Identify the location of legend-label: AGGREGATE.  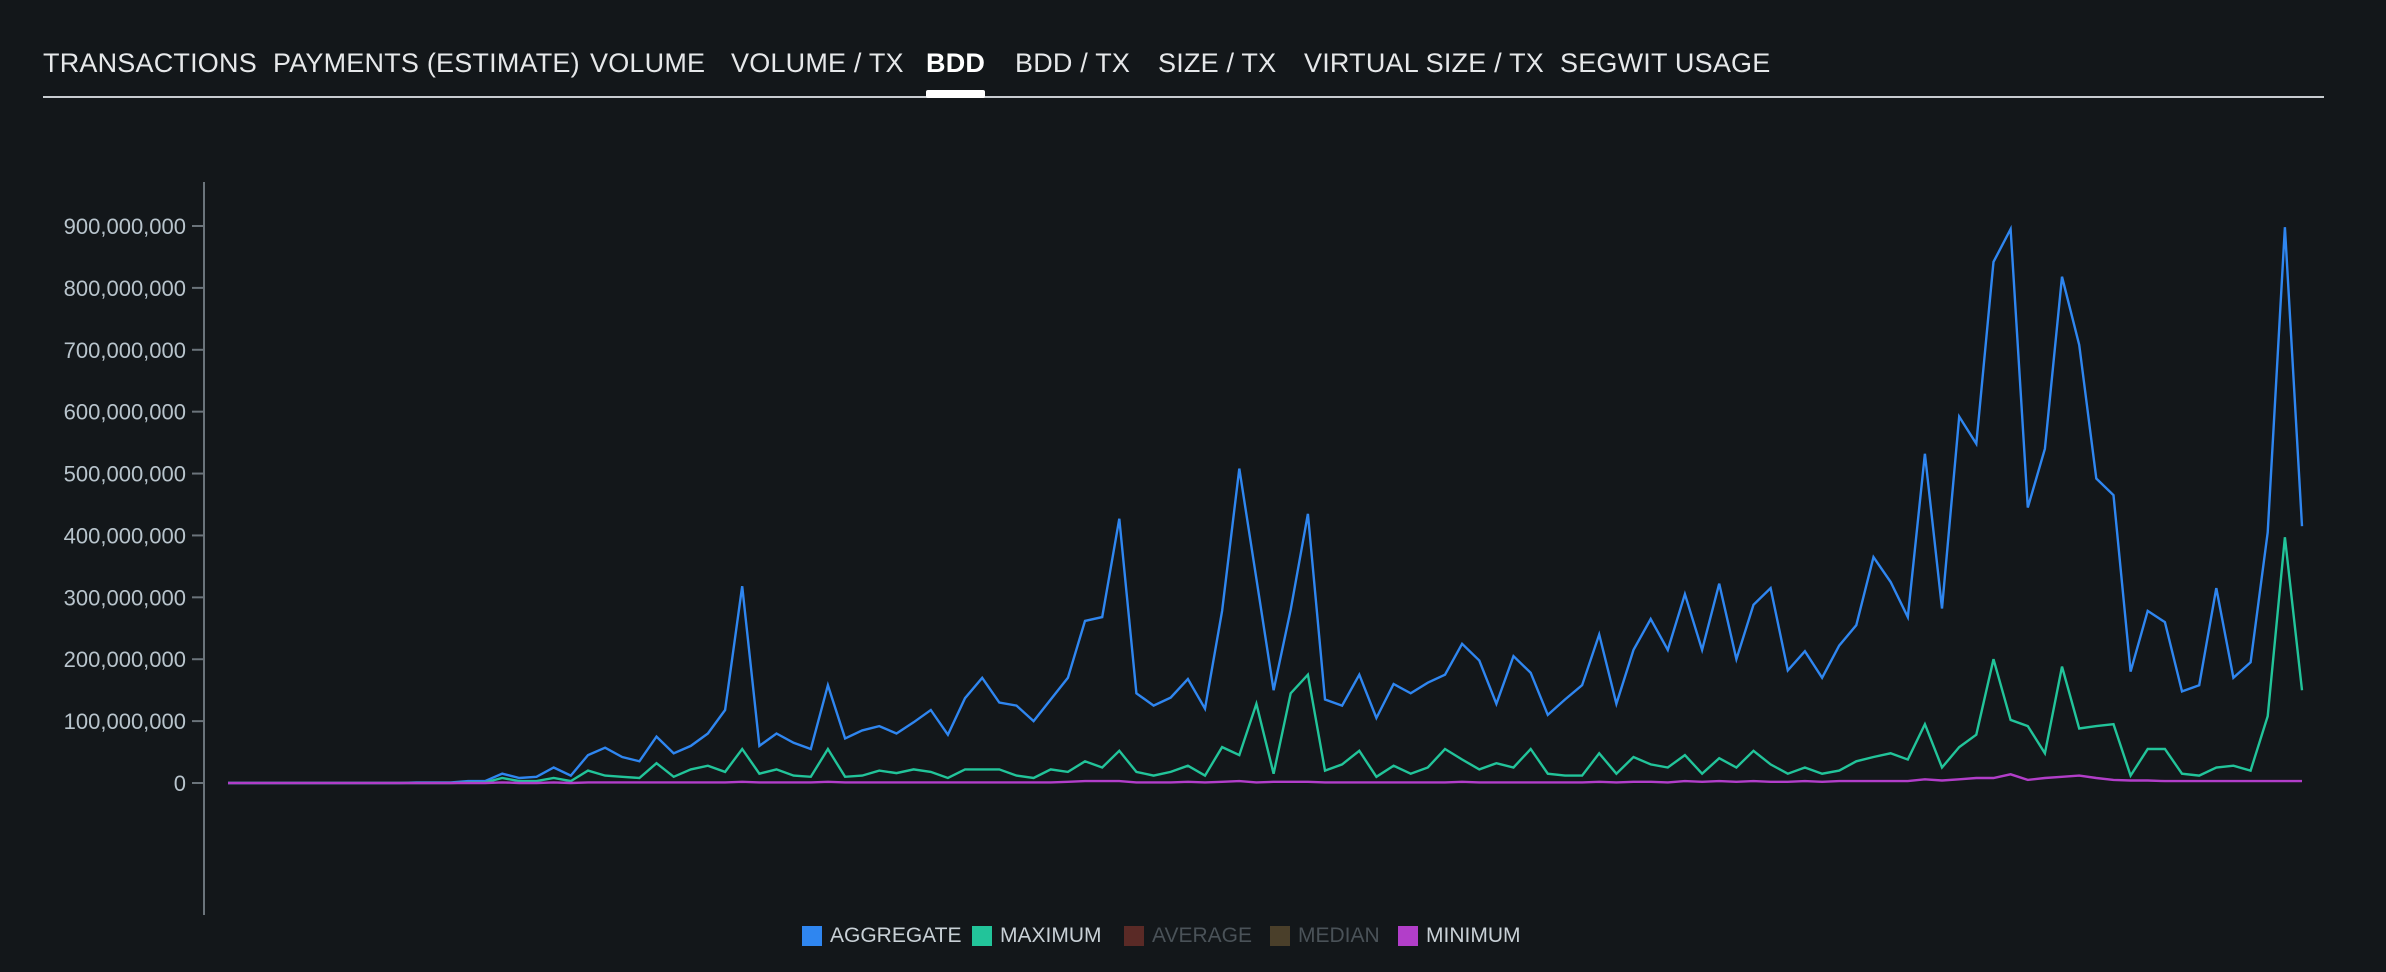
(896, 935).